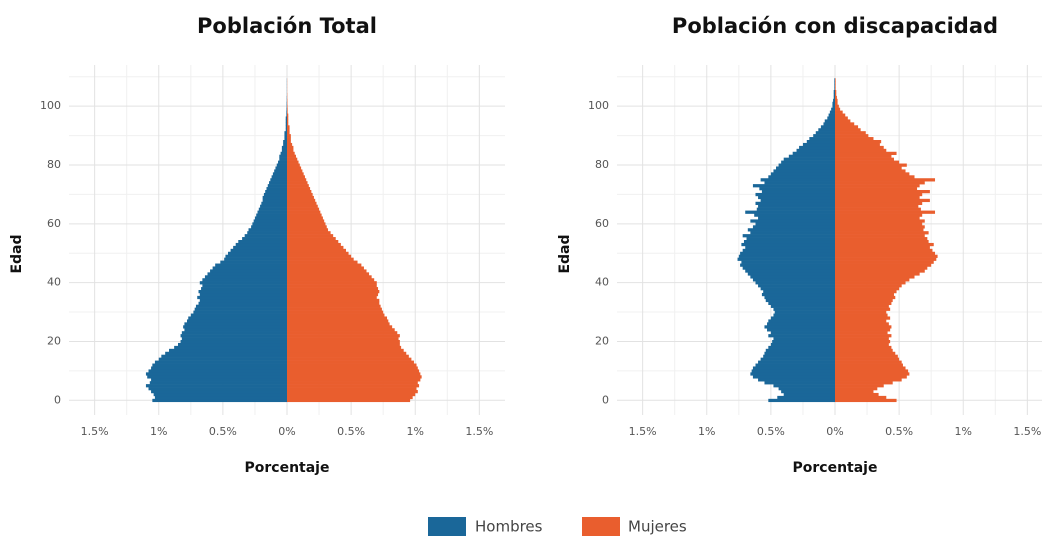 This screenshot has height=539, width=1042. Describe the element at coordinates (287, 26) in the screenshot. I see `chart-title: Población Total` at that location.